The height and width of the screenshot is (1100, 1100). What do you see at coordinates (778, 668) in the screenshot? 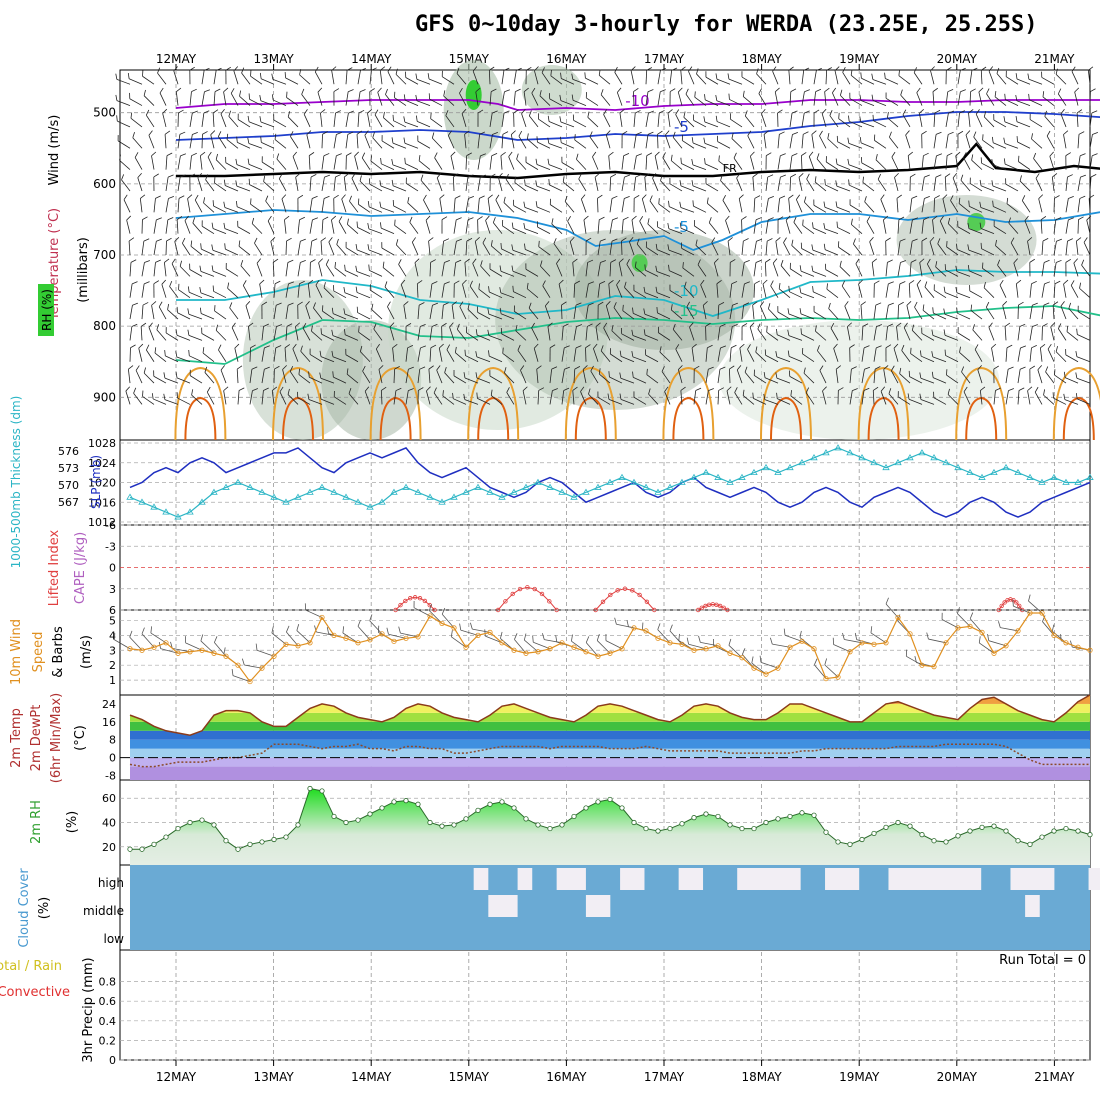
I see `wind-speed-marker` at bounding box center [778, 668].